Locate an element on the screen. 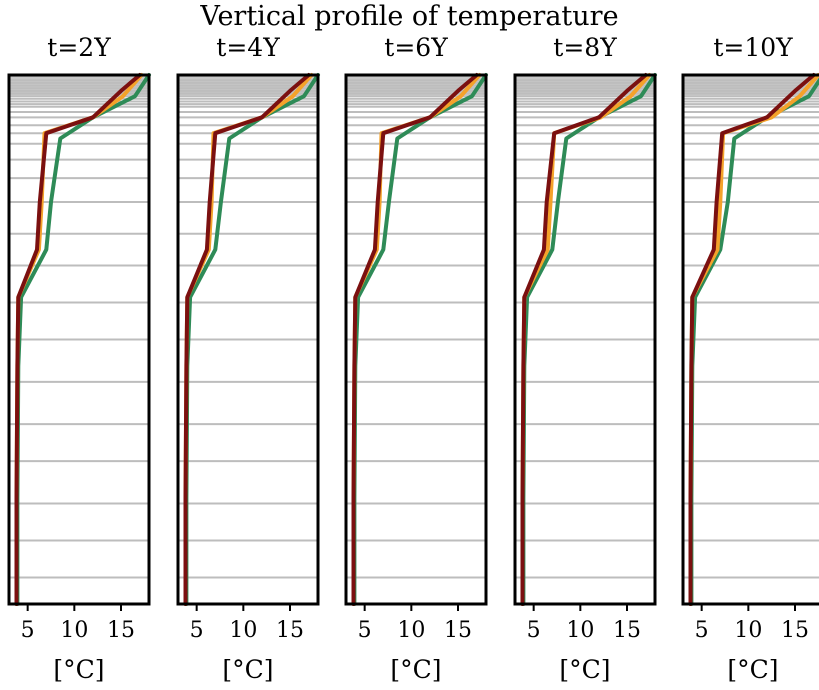 The image size is (819, 690). panel-title: t=6Y is located at coordinates (416, 47).